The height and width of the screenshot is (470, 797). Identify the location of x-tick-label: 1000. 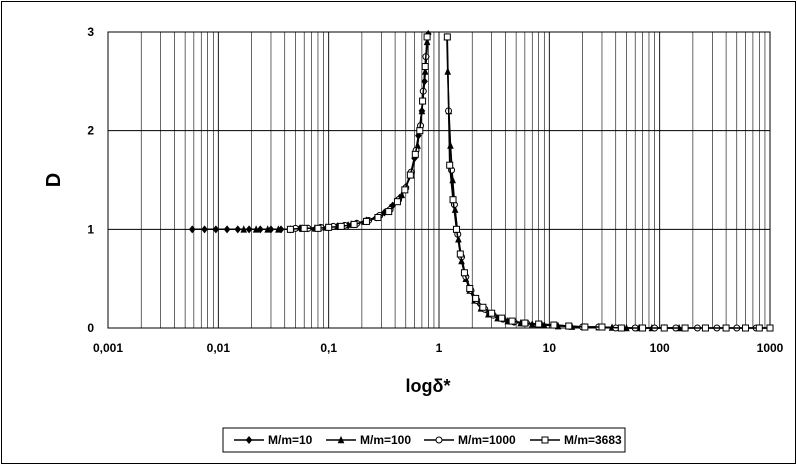
(770, 348).